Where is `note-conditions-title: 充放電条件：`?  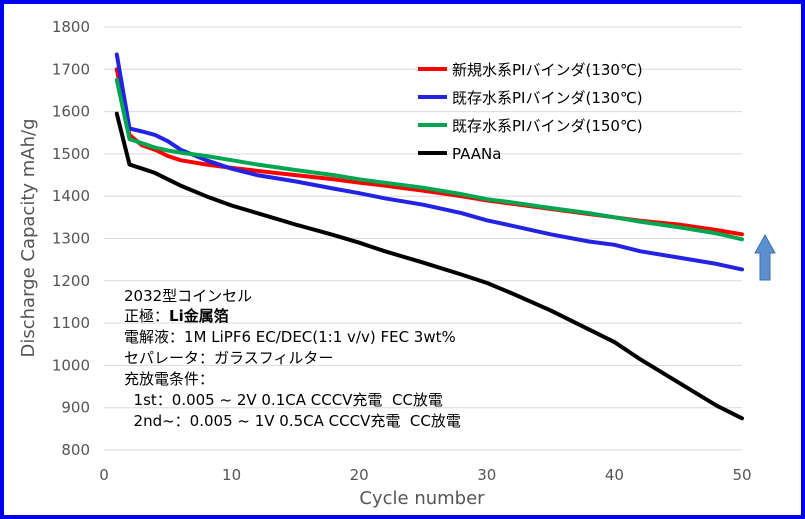
note-conditions-title: 充放電条件： is located at coordinates (169, 379).